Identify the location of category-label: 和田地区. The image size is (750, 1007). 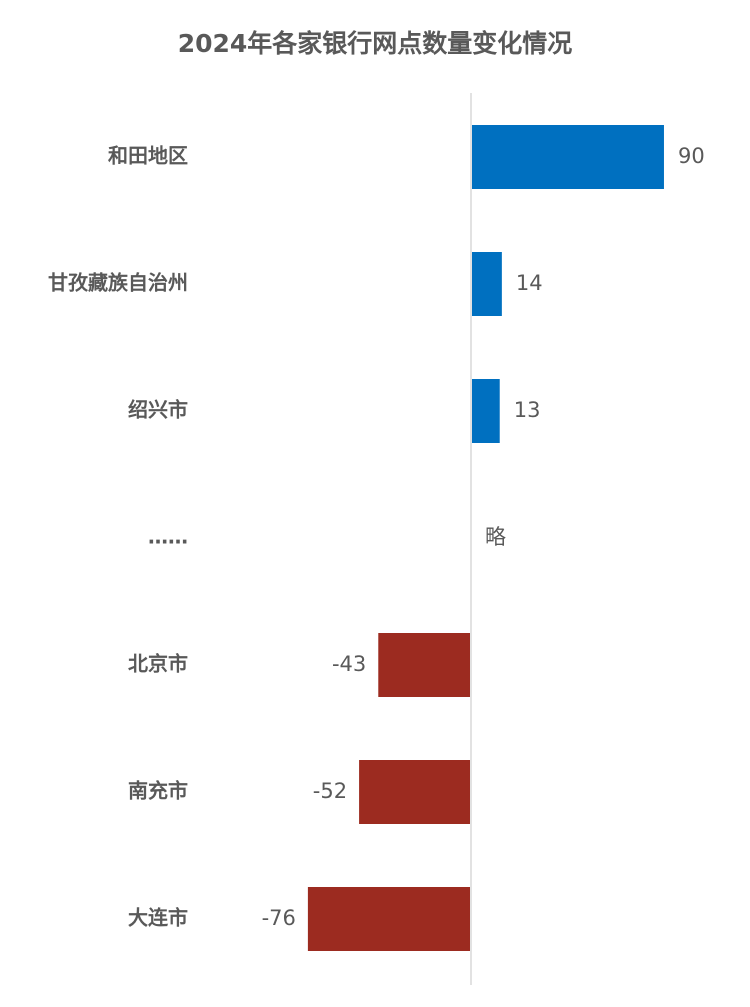
(148, 156).